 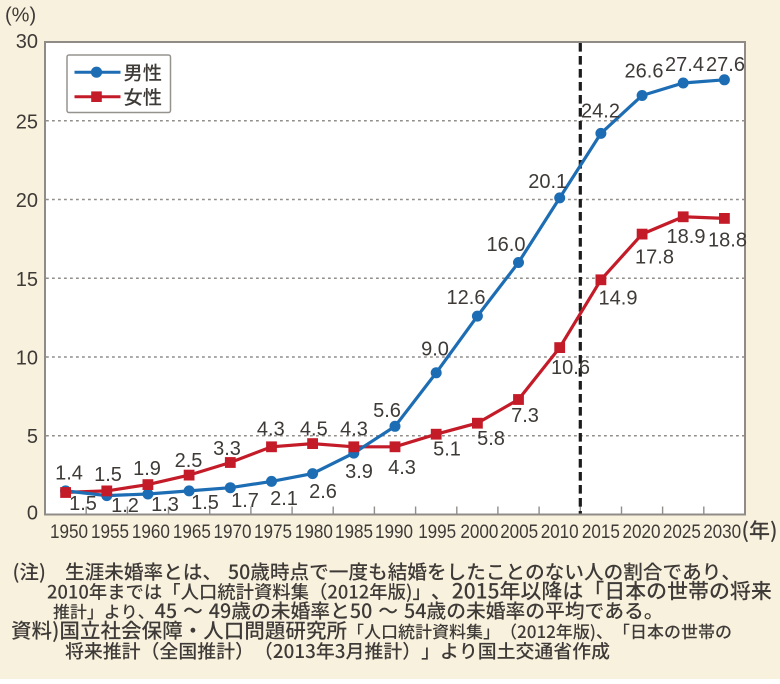 I want to click on svg-text: 1965, so click(x=192, y=532).